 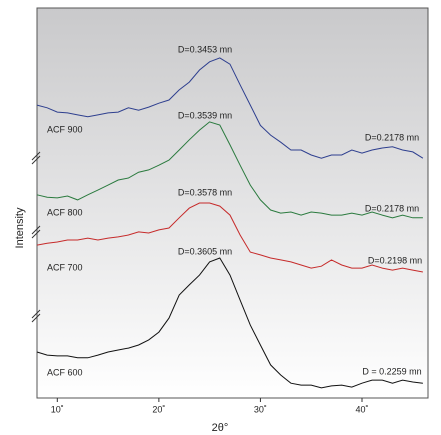 I want to click on annotation: D=0.3605 mn, so click(x=205, y=251).